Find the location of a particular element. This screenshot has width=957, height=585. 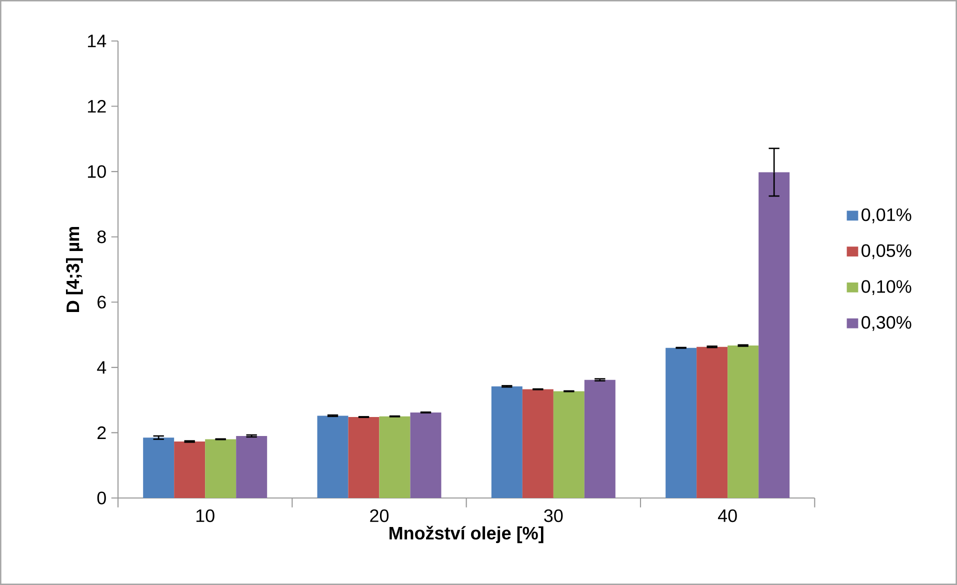

y-tick-label: 6 is located at coordinates (102, 302).